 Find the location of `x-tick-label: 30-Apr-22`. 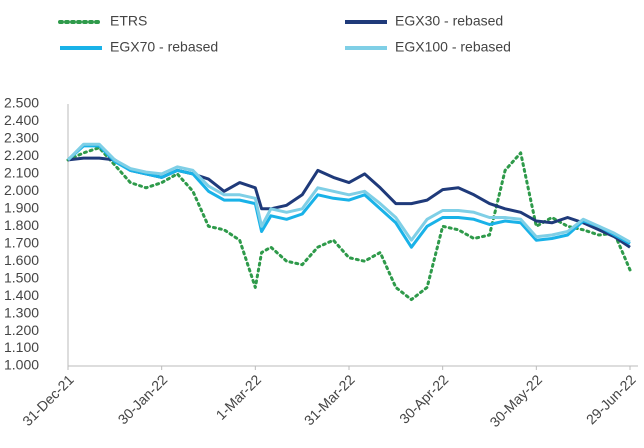

x-tick-label: 30-Apr-22 is located at coordinates (423, 398).